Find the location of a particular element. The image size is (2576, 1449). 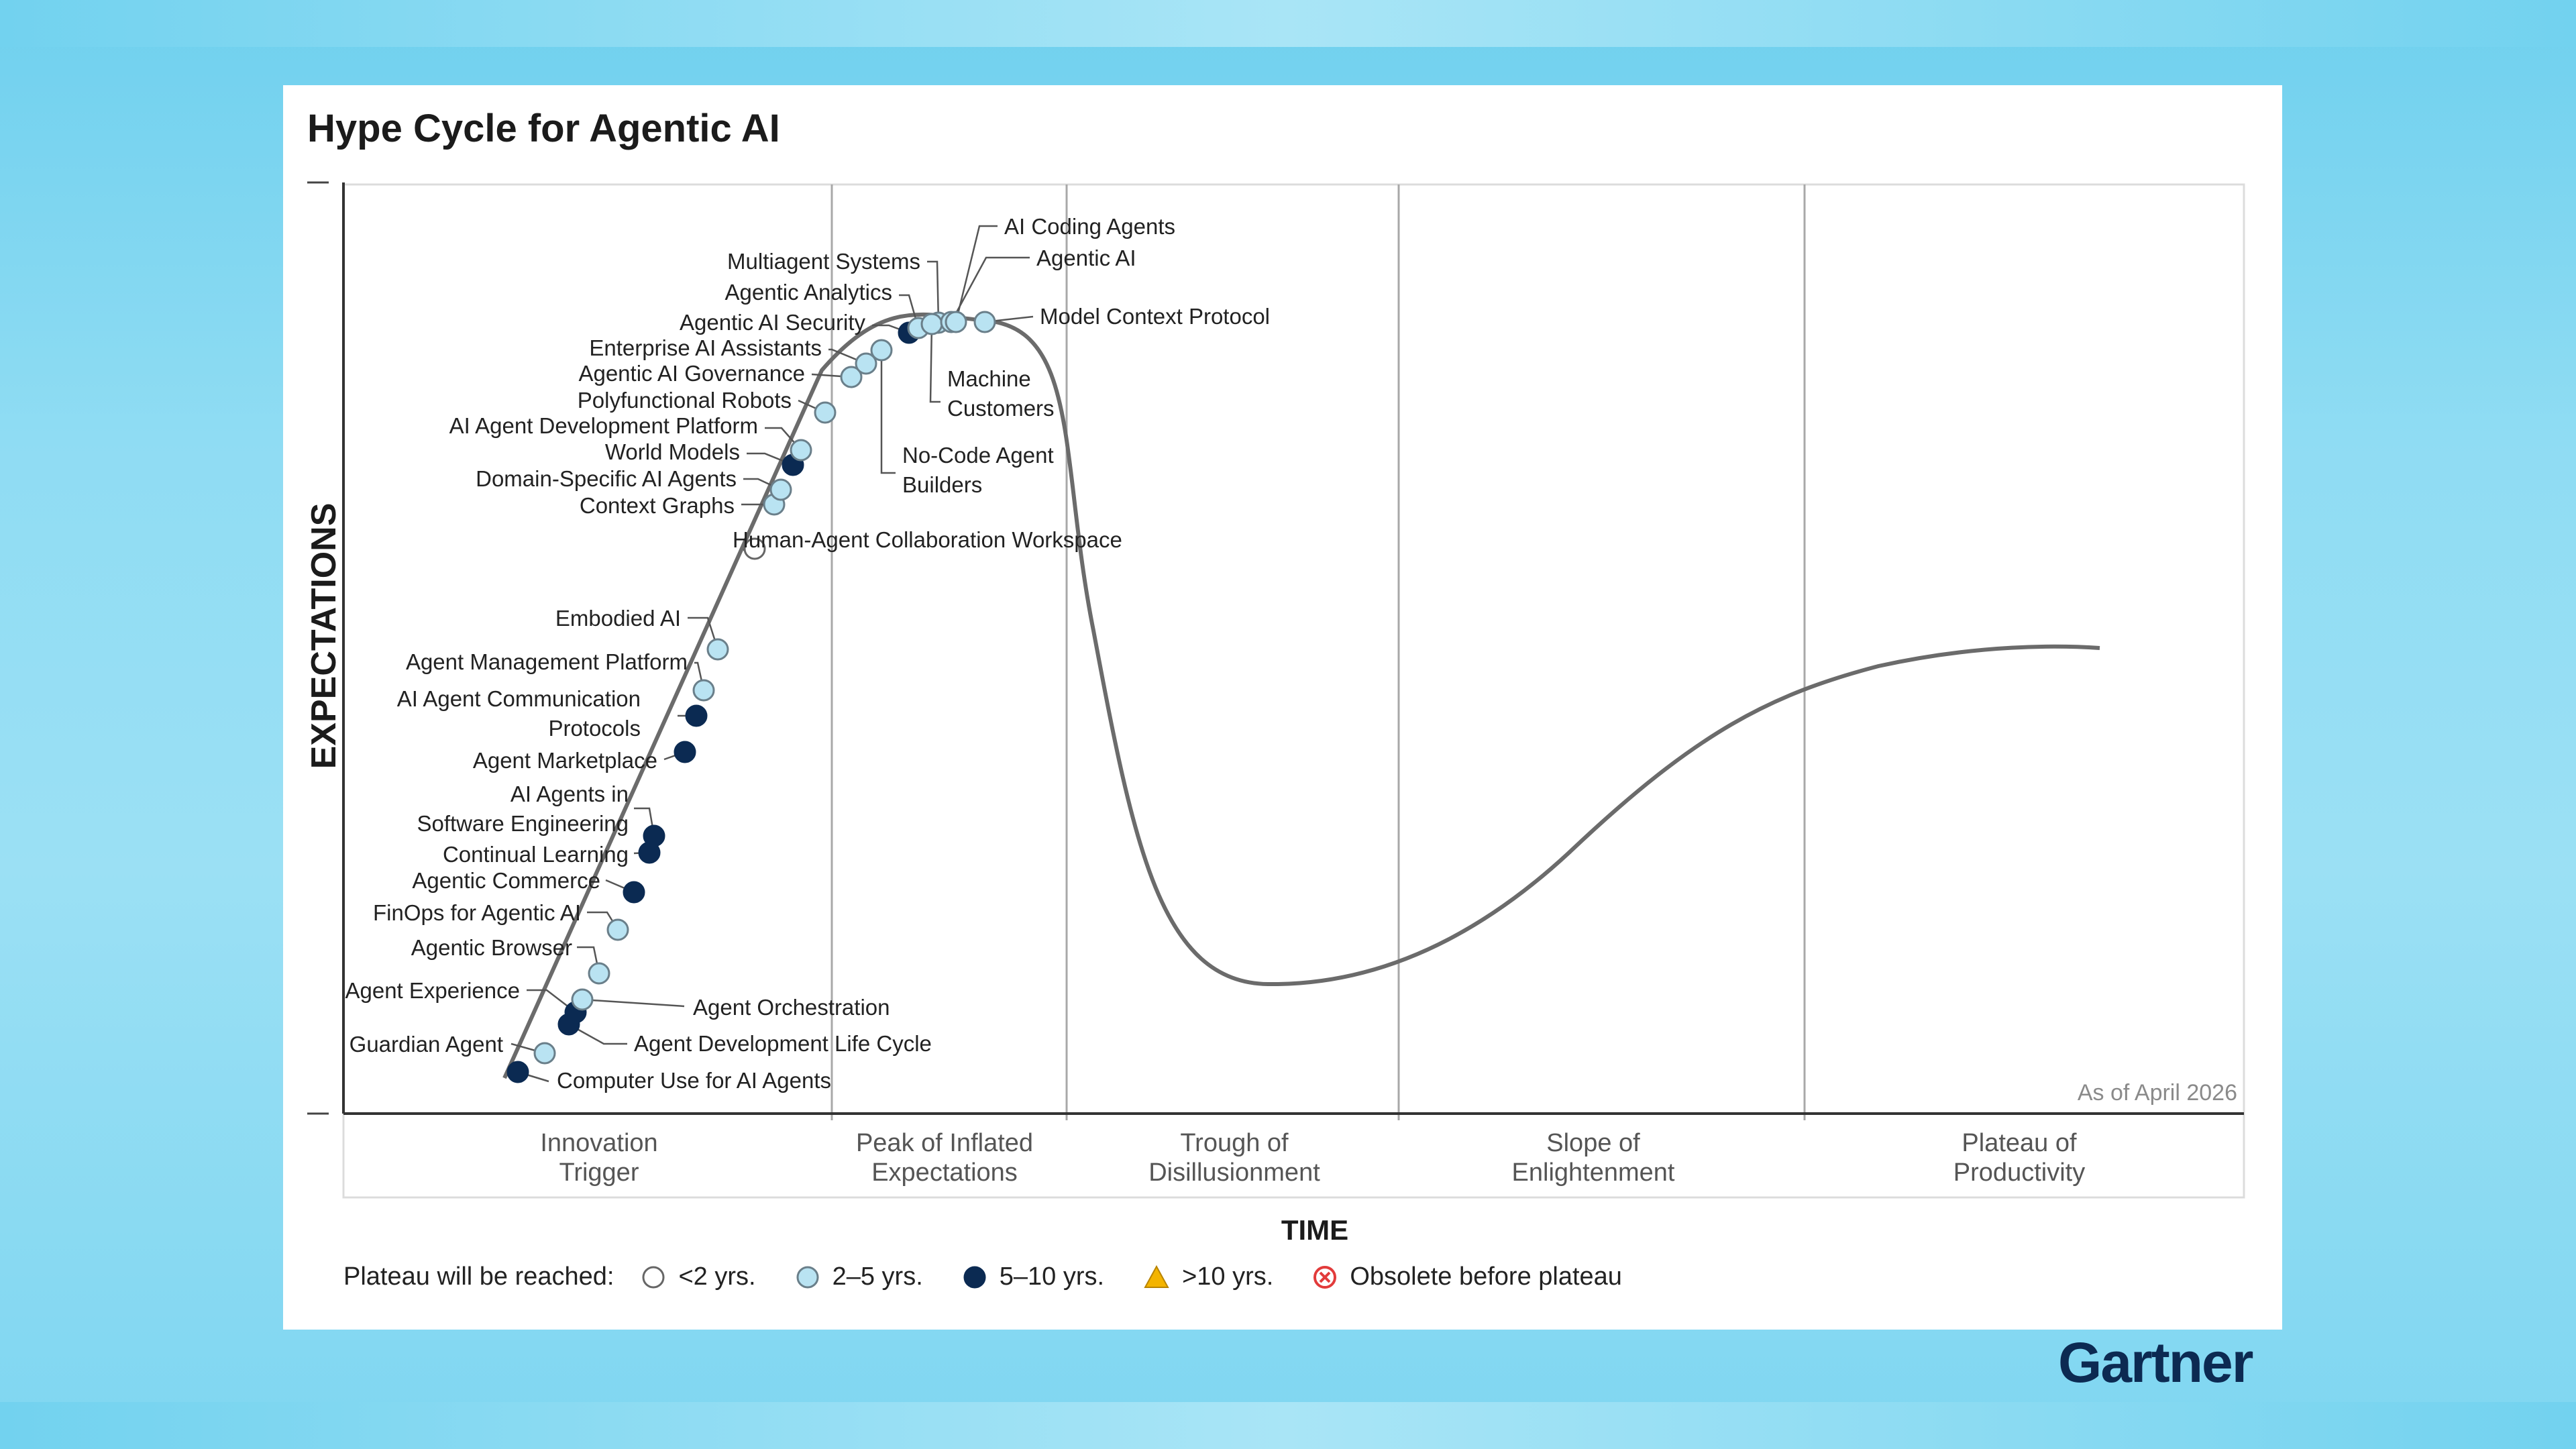

label-continual-learning: Continual Learning is located at coordinates (536, 854).